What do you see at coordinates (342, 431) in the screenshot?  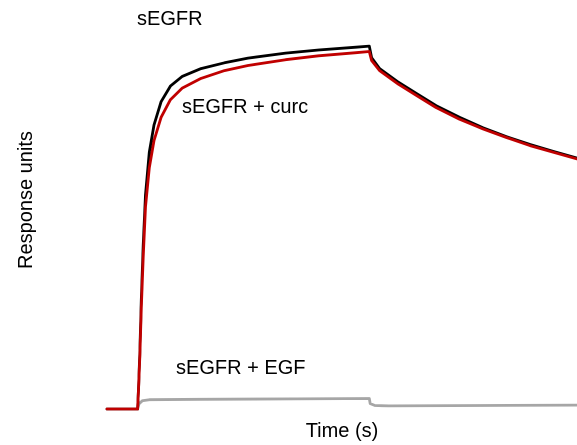 I see `x-axis-label: Time (s)` at bounding box center [342, 431].